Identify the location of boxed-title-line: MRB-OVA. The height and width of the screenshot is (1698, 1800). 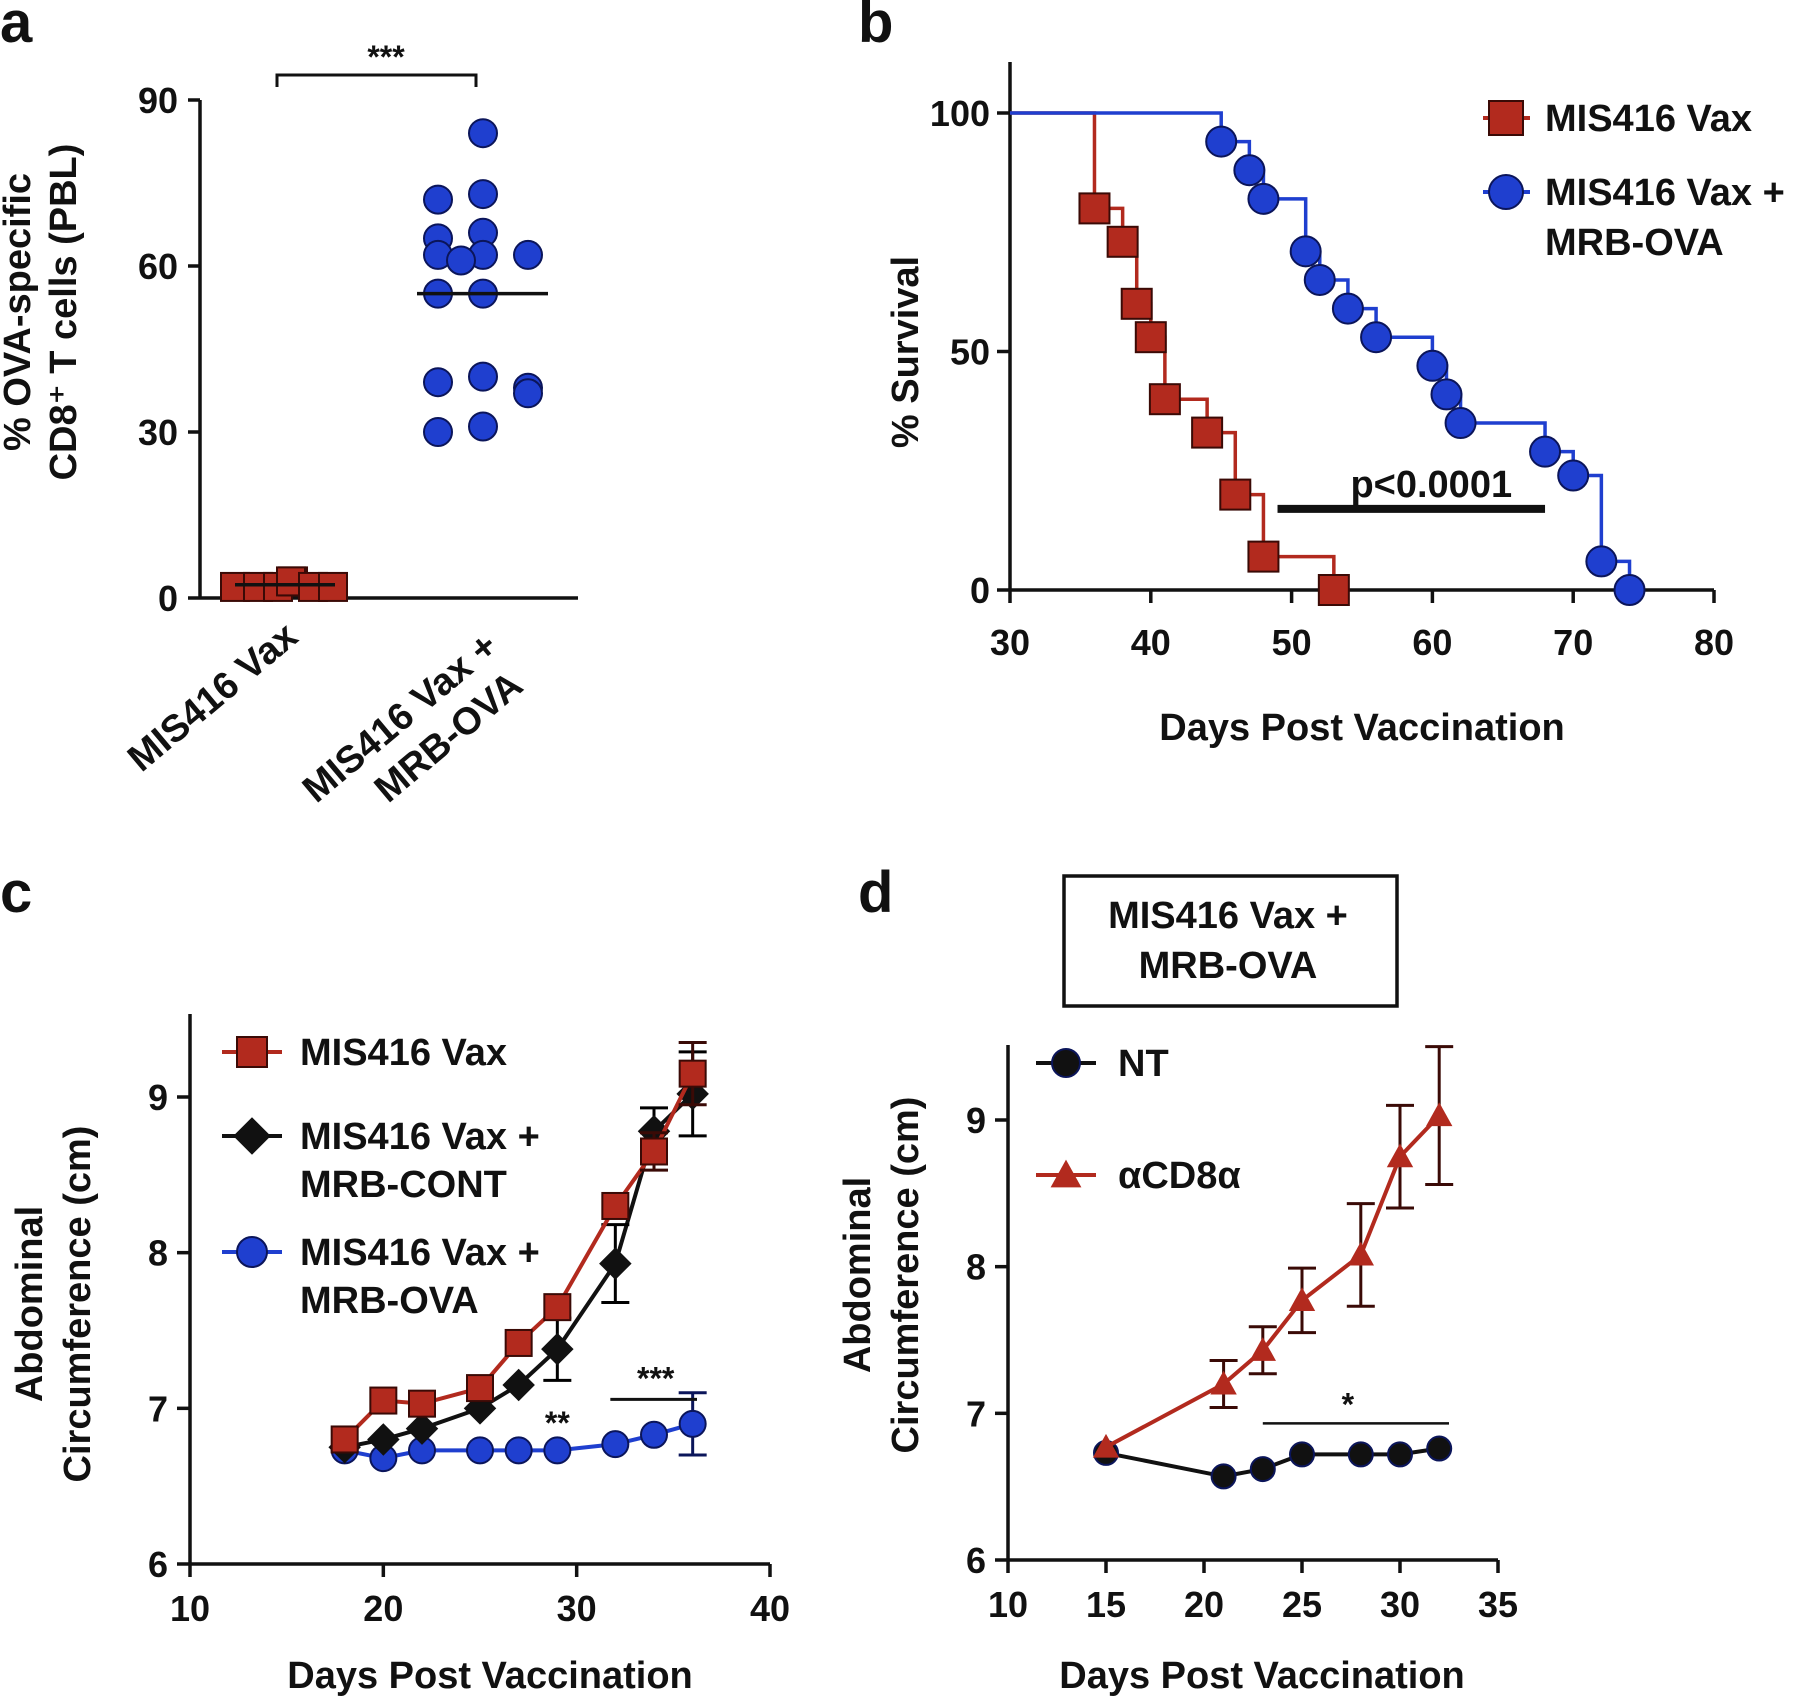
(1228, 966).